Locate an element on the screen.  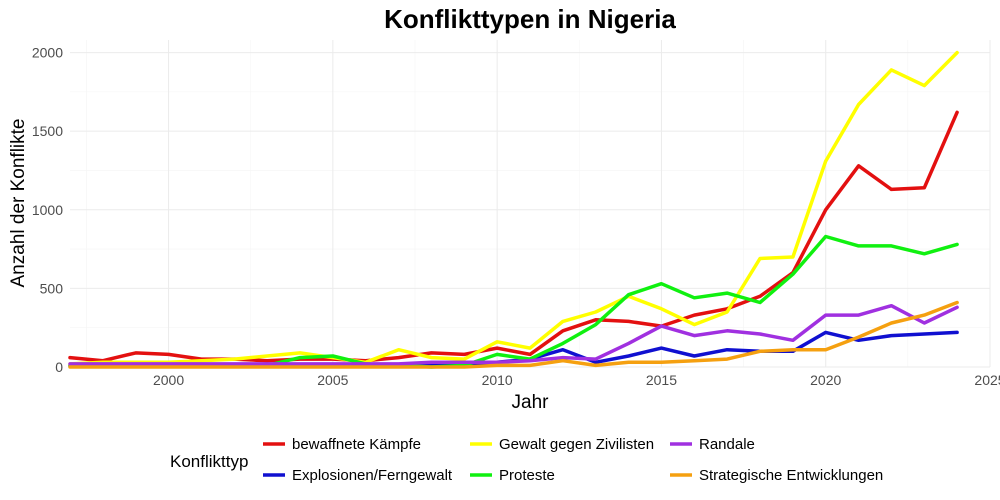
y-tick-label: 1500 is located at coordinates (47, 131).